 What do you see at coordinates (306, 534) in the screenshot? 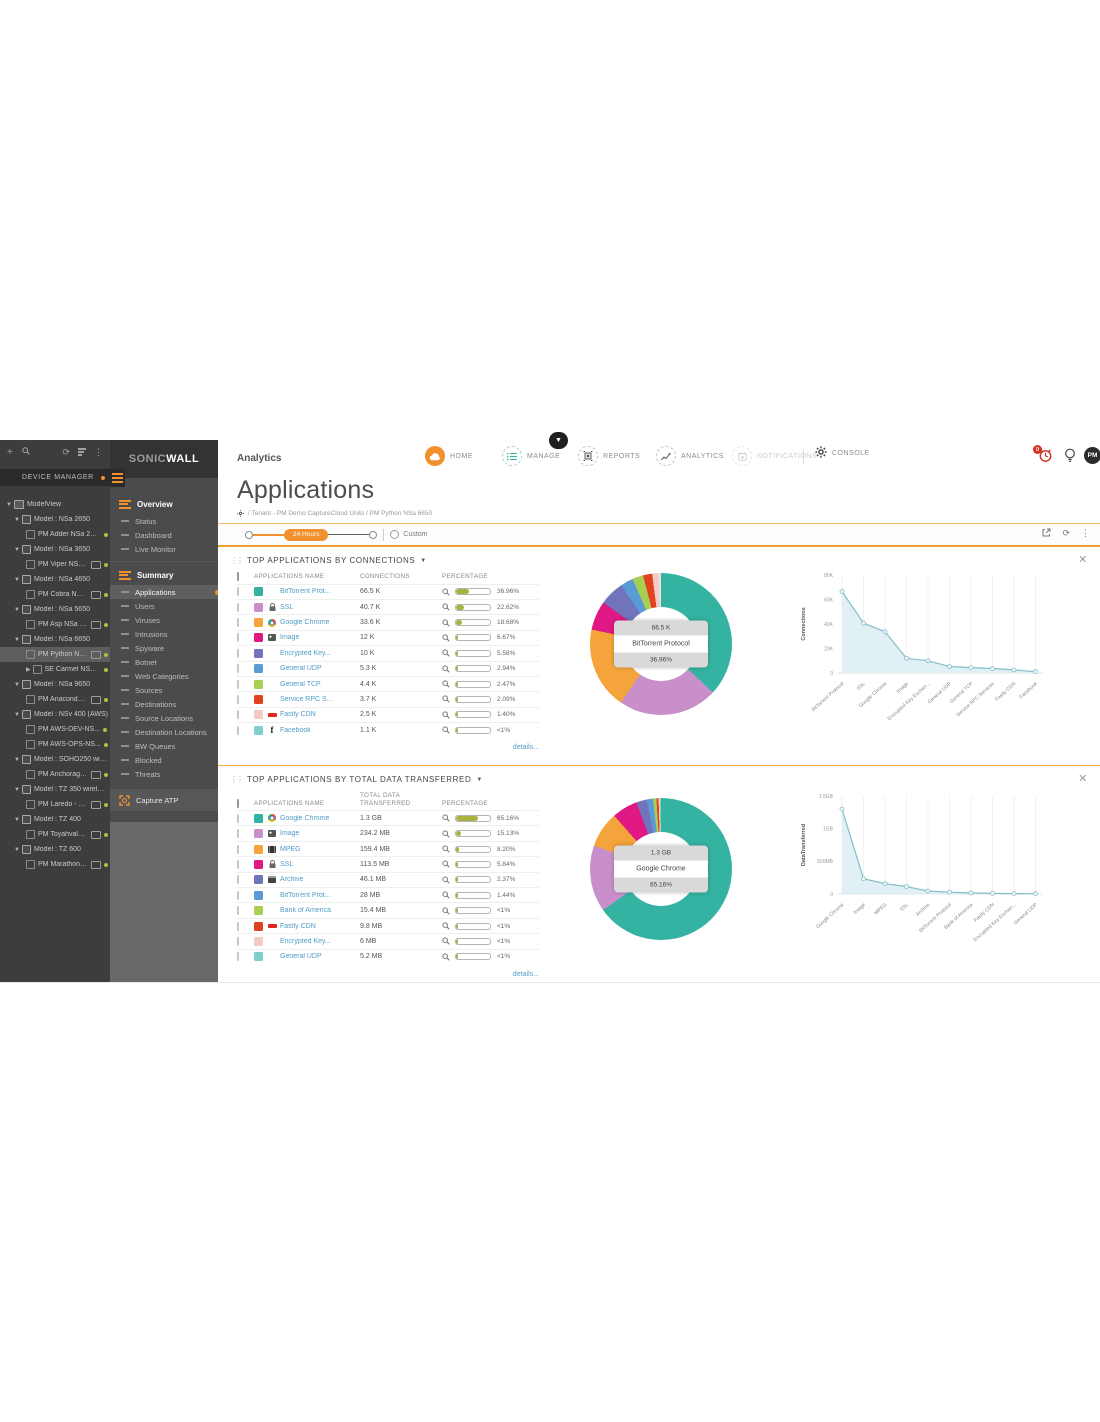
I see `time-range-pill: 24 Hours` at bounding box center [306, 534].